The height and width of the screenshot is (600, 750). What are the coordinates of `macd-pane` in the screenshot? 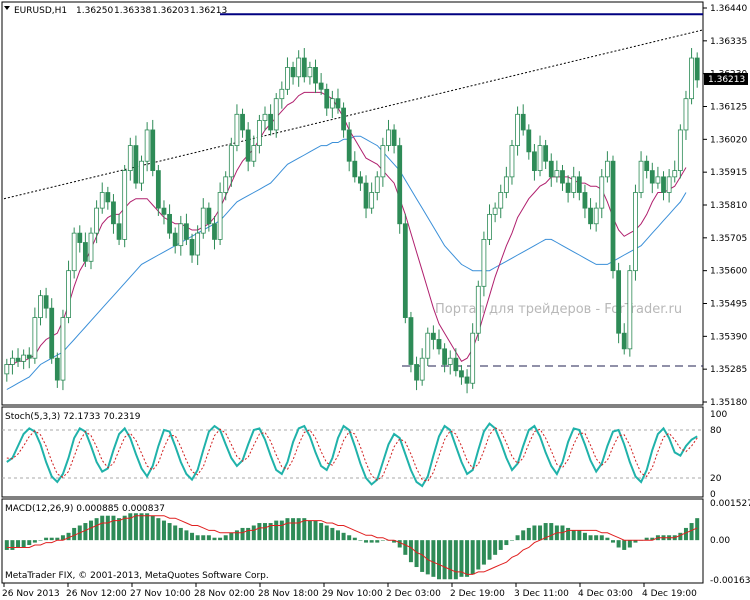 It's located at (352, 541).